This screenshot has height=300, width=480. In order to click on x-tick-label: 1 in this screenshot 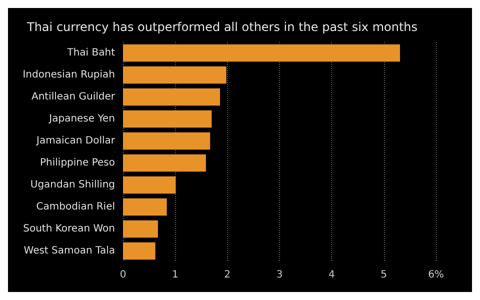, I will do `click(175, 275)`.